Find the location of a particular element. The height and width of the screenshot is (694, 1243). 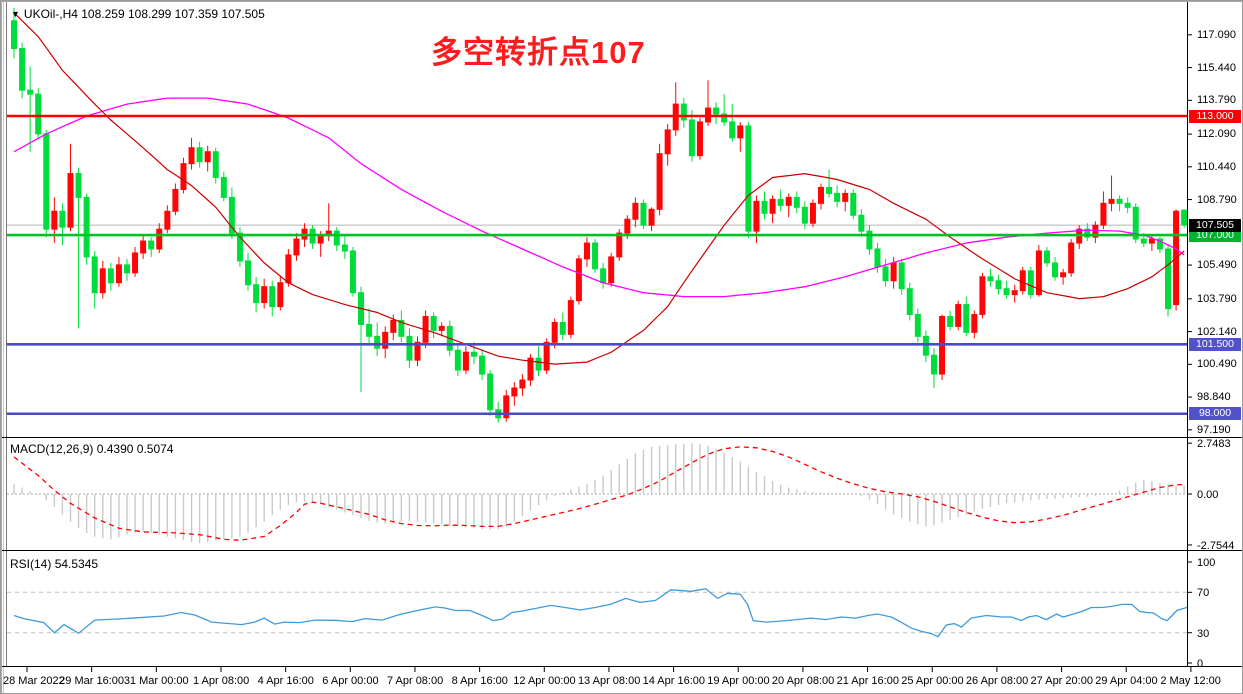

price-tick-label: 105.490 is located at coordinates (1217, 265).